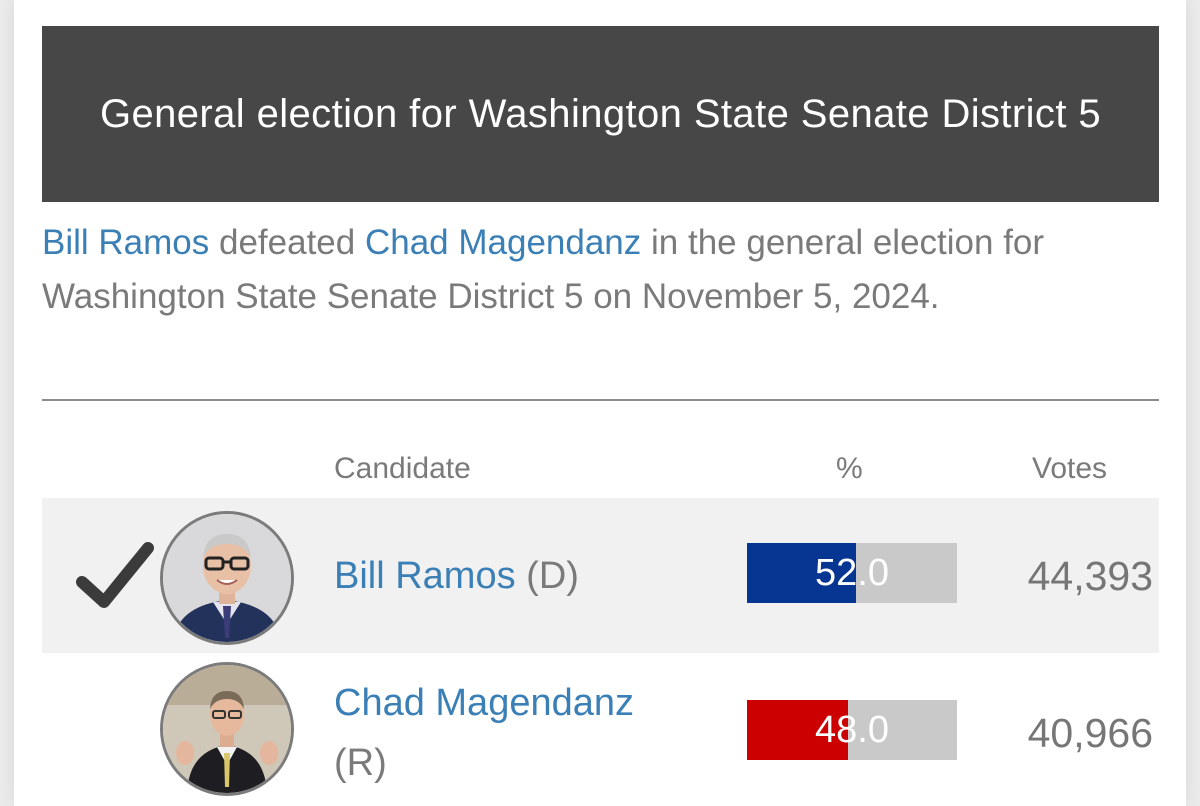 The height and width of the screenshot is (806, 1200). What do you see at coordinates (115, 575) in the screenshot?
I see `checkmark-icon` at bounding box center [115, 575].